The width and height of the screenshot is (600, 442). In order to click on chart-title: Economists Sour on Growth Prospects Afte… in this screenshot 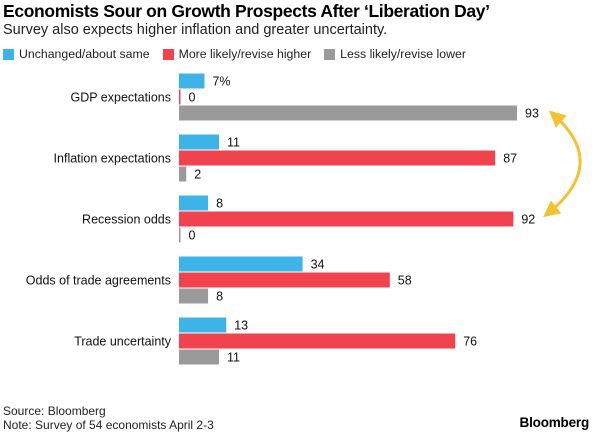, I will do `click(246, 11)`.